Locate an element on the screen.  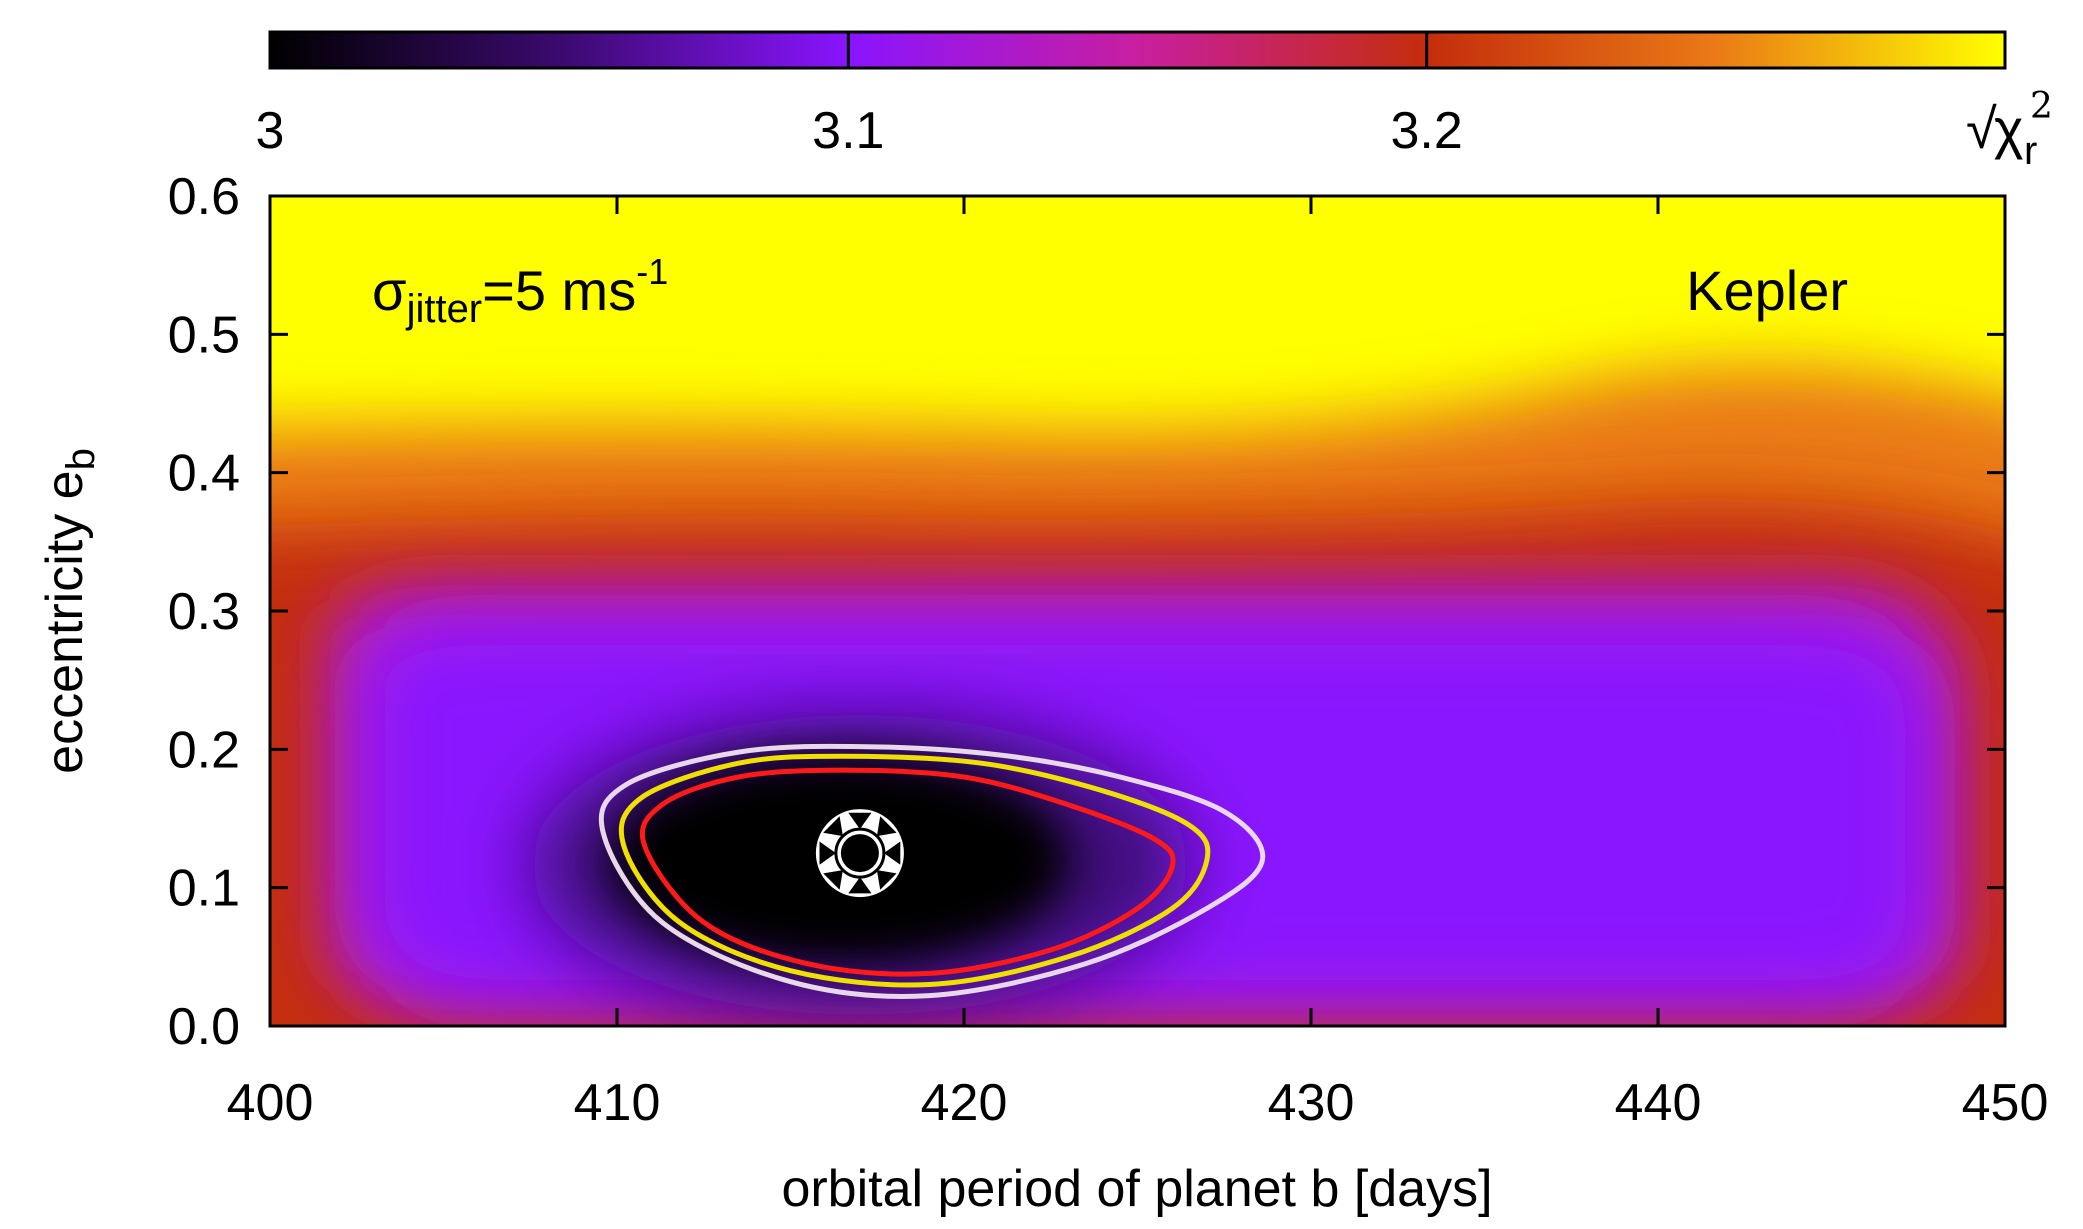
y-axis-label-sub: b is located at coordinates (81, 459).